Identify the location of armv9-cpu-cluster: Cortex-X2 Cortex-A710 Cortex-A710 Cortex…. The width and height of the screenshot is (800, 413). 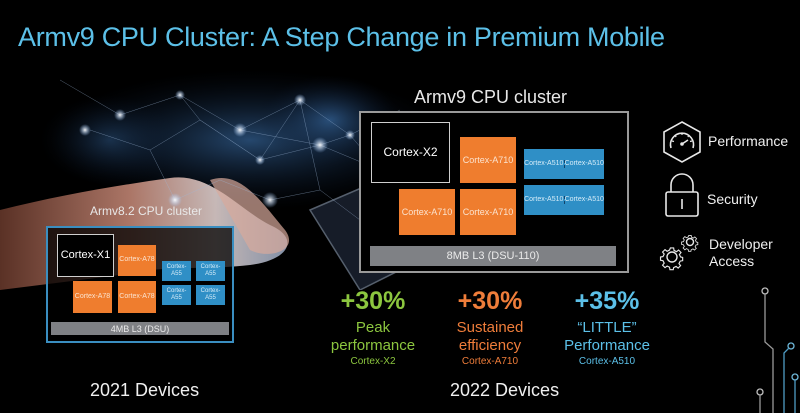
(494, 192).